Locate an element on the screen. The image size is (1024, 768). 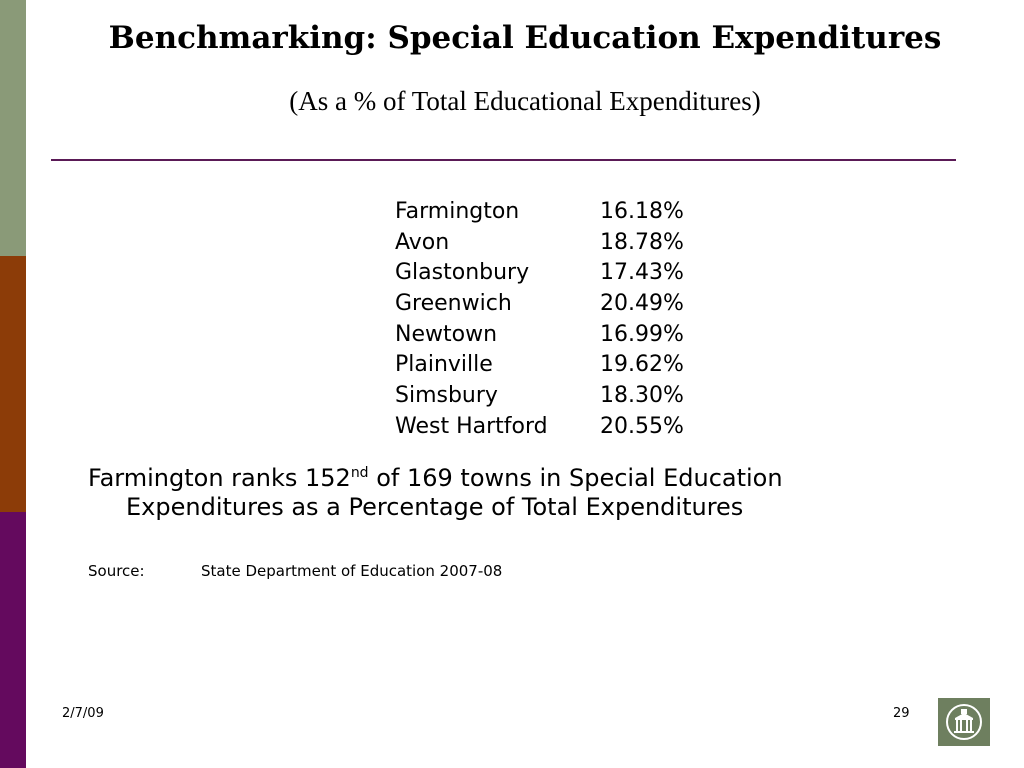
table-row: Greenwich 20.49% is located at coordinates (539, 304).